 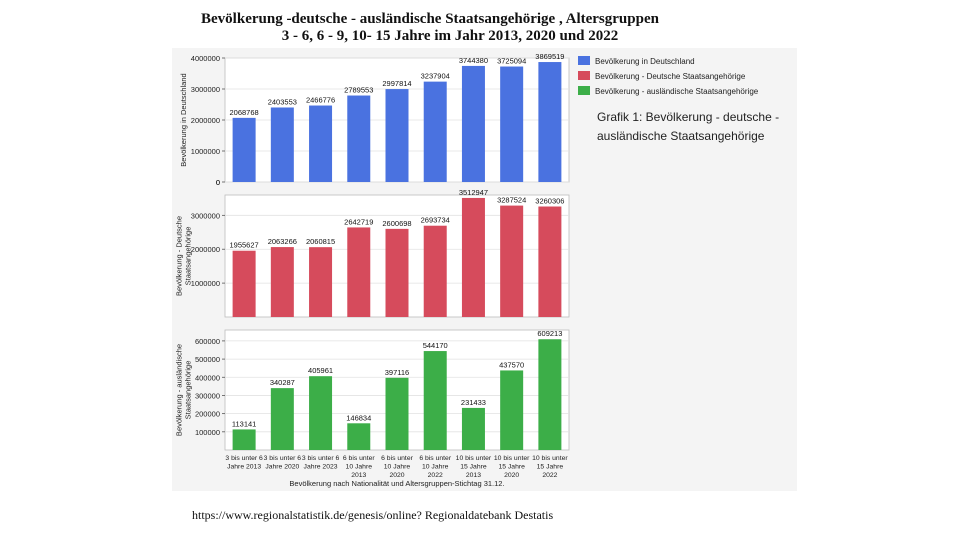 What do you see at coordinates (244, 112) in the screenshot?
I see `data-label: 2068768` at bounding box center [244, 112].